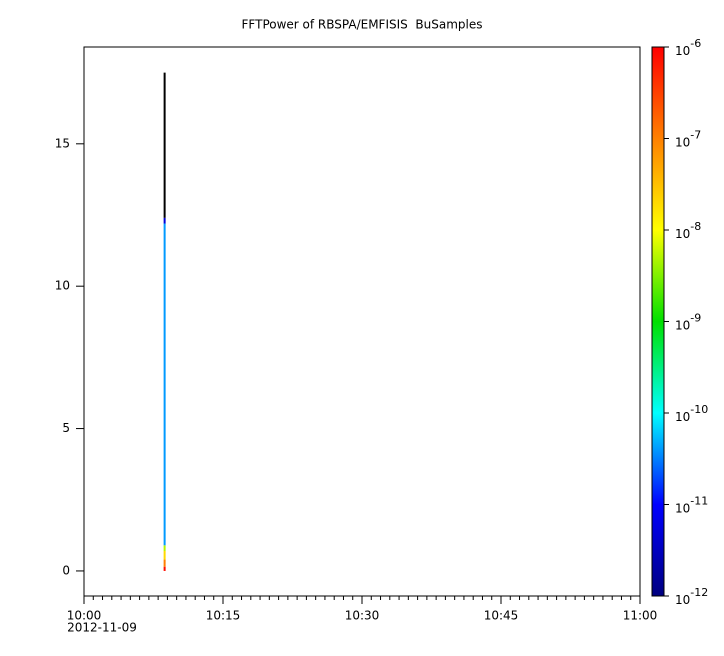  What do you see at coordinates (695, 318) in the screenshot?
I see `colorbar-tick-exponent: -9` at bounding box center [695, 318].